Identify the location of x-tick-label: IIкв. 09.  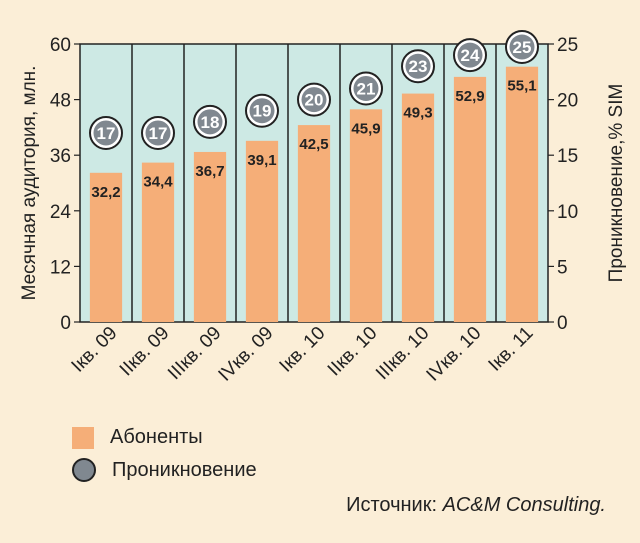
(145, 352).